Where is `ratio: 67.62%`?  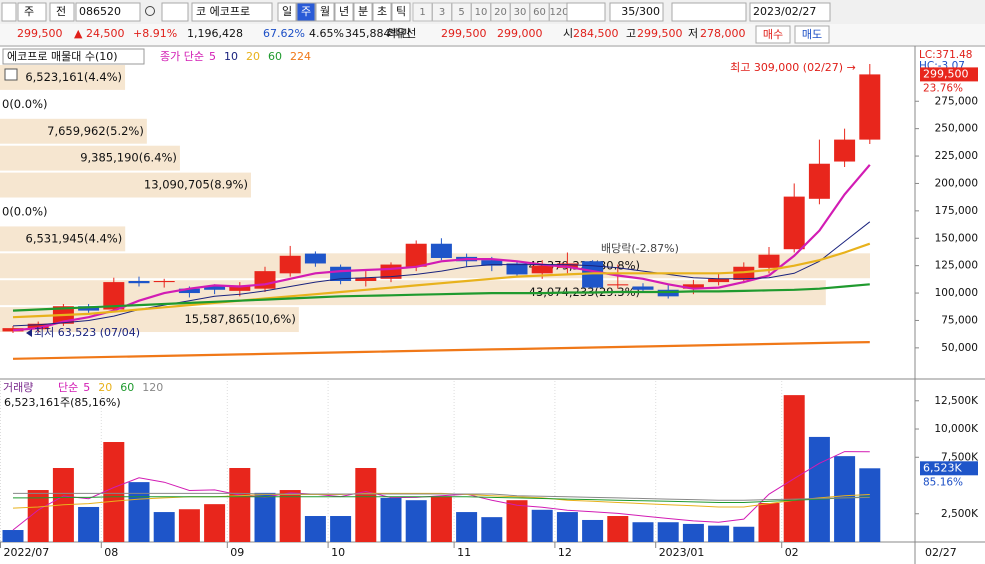 ratio: 67.62% is located at coordinates (284, 33).